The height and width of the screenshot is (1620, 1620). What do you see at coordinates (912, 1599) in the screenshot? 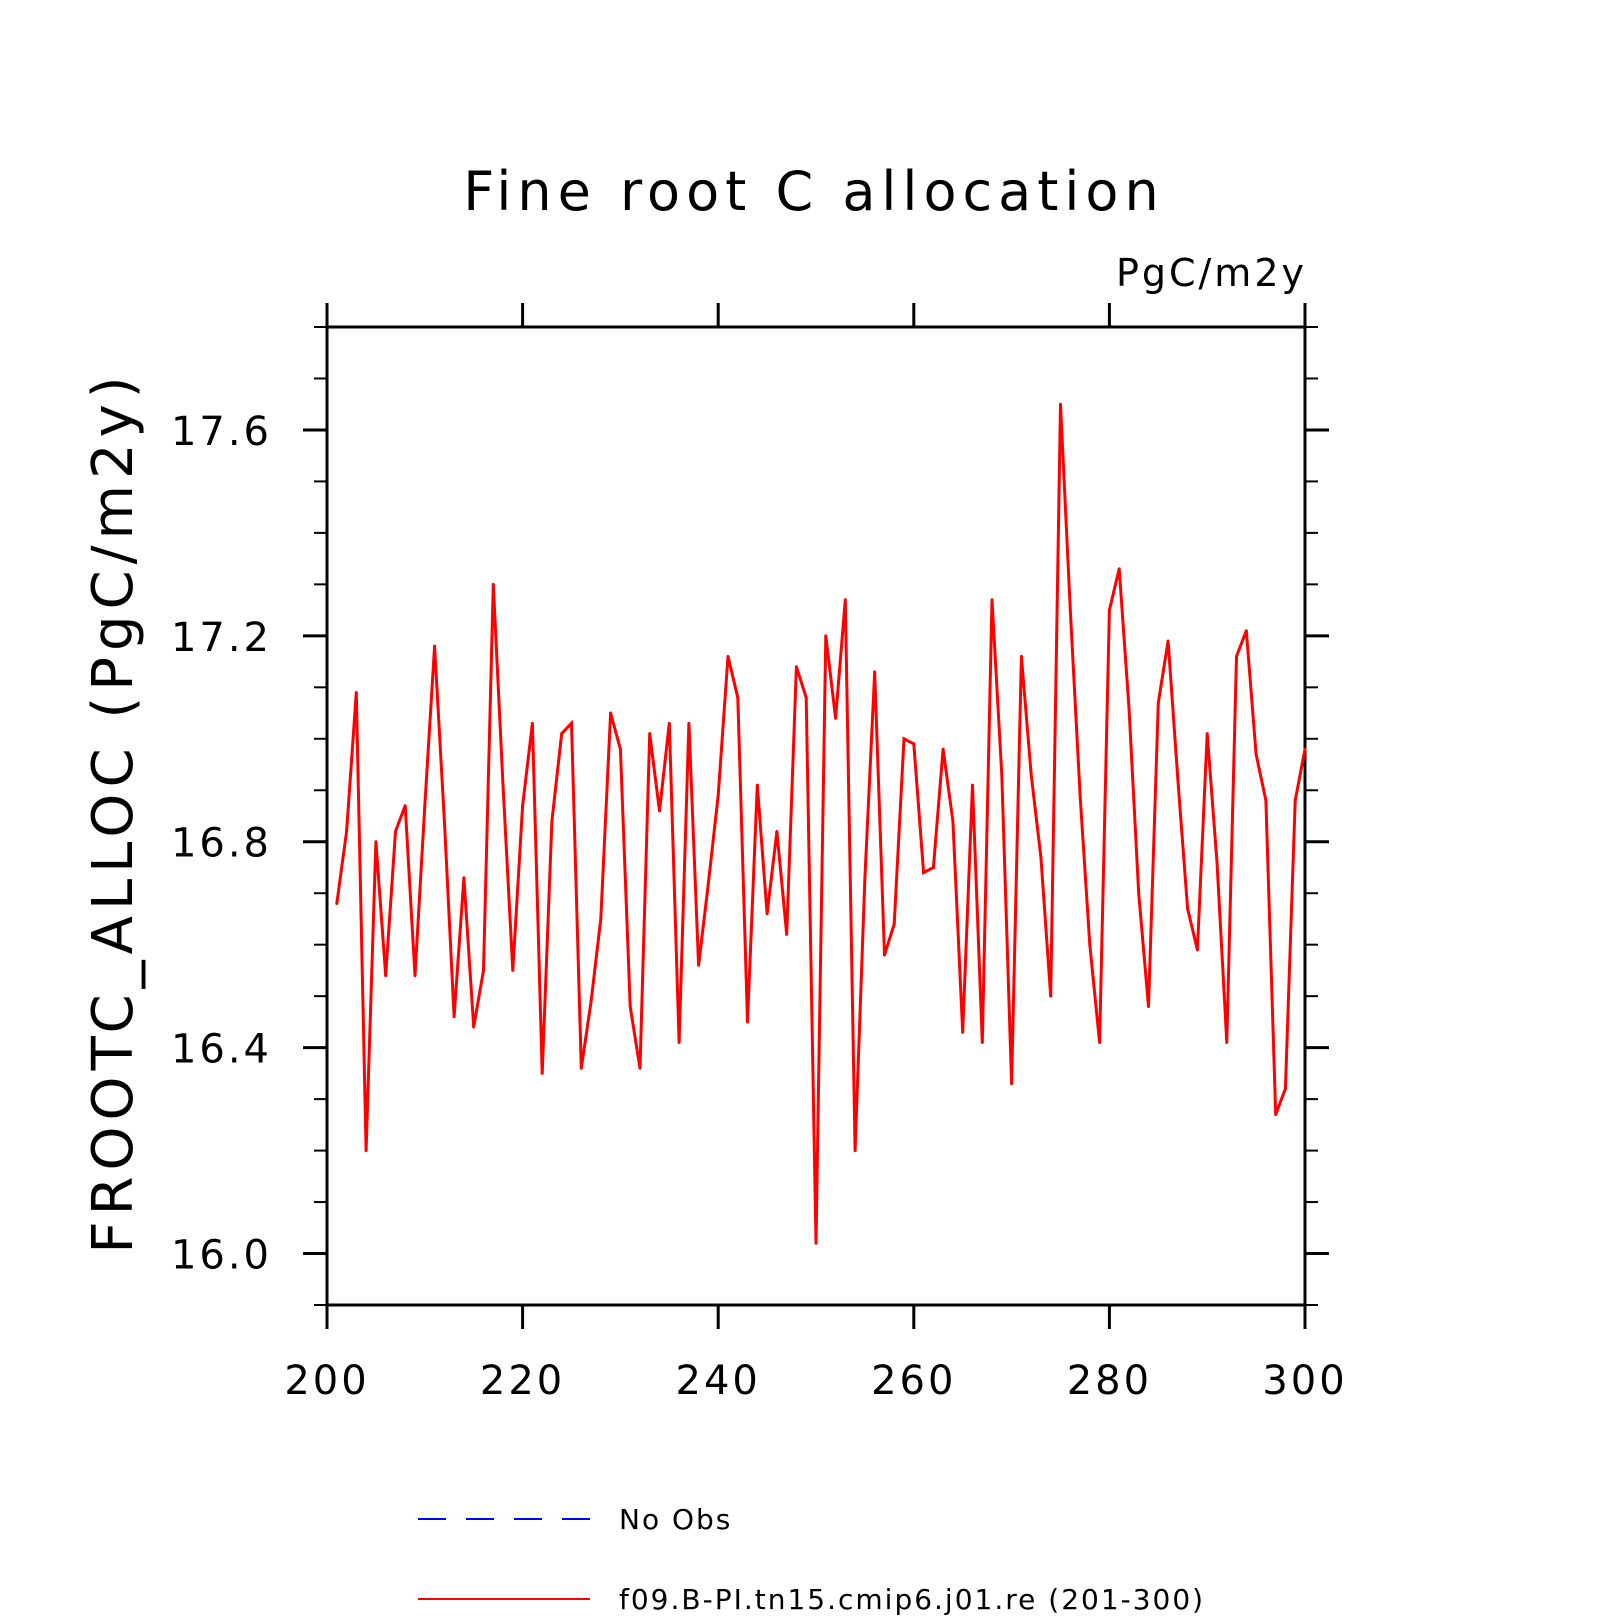
I see `legend-label: f09.B-PI.tn15.cmip6.j01.re (201-300)` at bounding box center [912, 1599].